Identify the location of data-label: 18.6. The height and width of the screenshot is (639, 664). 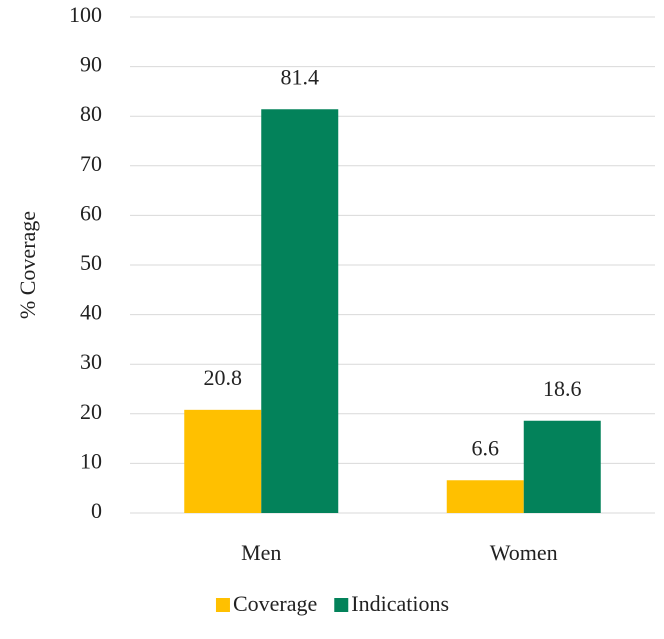
(562, 388).